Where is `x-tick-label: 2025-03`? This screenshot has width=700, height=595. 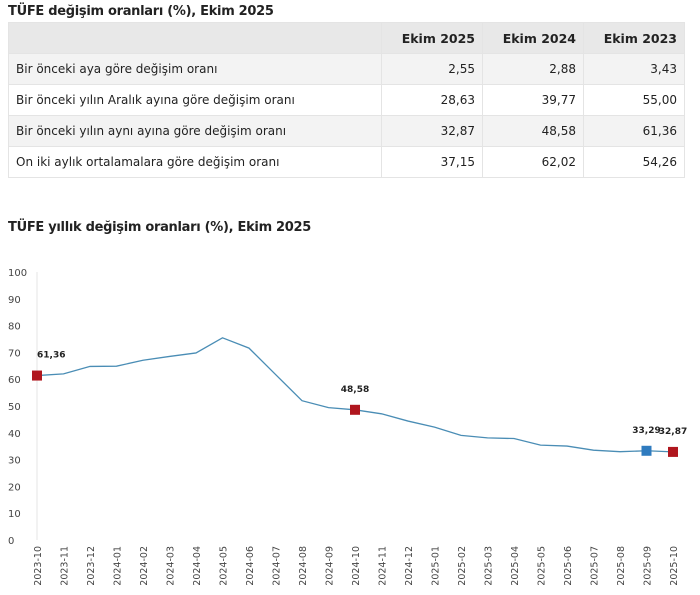
x-tick-label: 2025-03 is located at coordinates (489, 566).